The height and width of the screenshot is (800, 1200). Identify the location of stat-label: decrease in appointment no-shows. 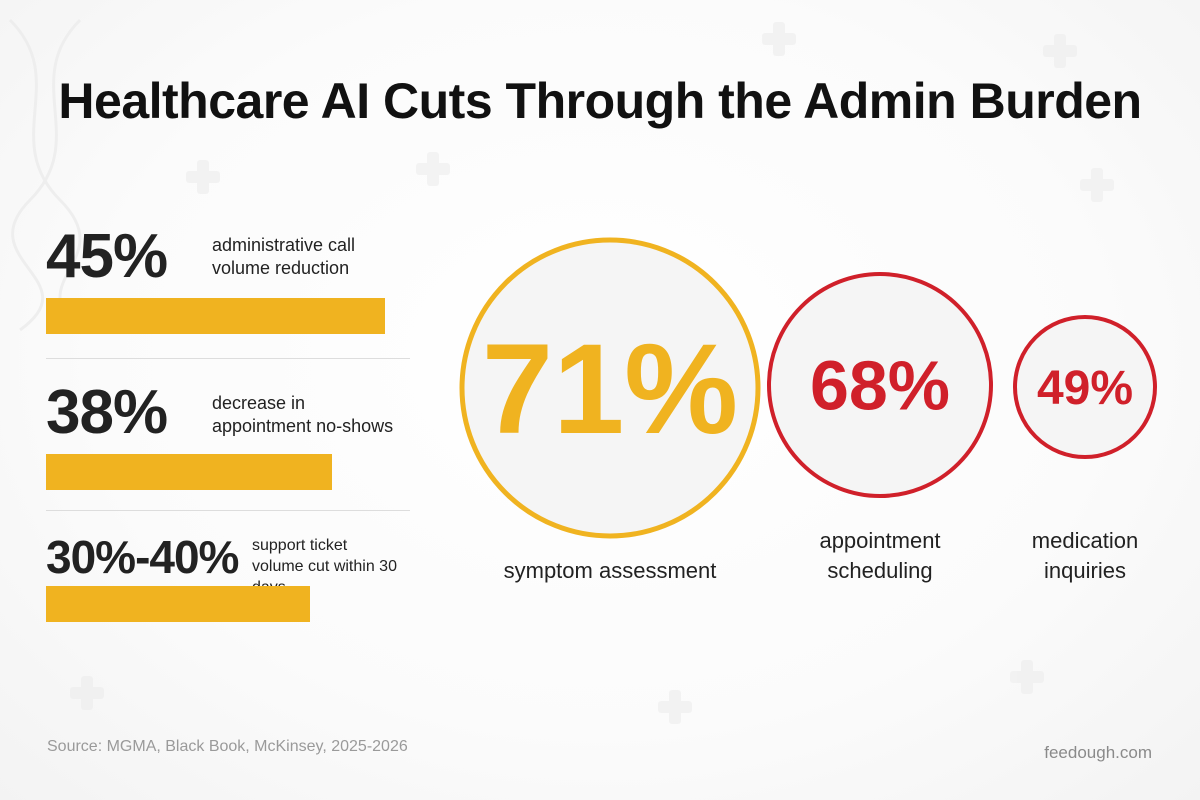
(302, 415).